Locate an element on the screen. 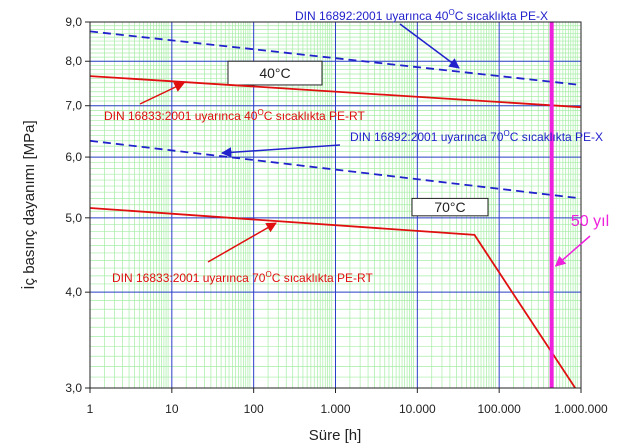 The image size is (643, 445). x-tick-label: 10.000 is located at coordinates (417, 409).